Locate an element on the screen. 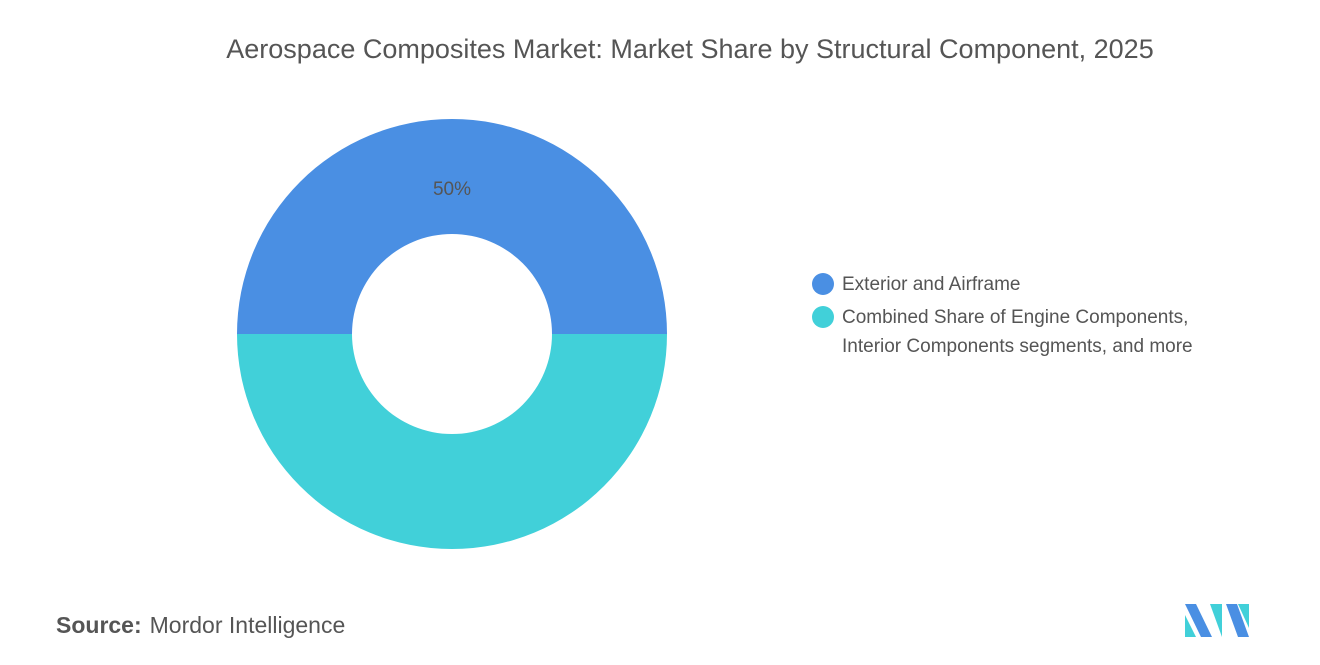 The height and width of the screenshot is (665, 1320). source-label: Source: is located at coordinates (99, 625).